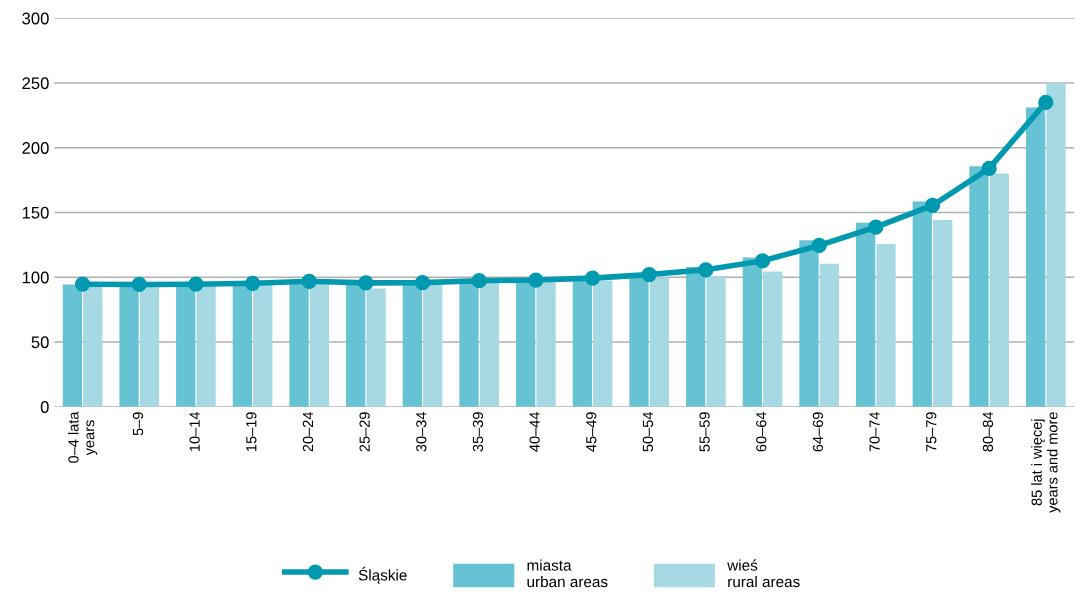  I want to click on x-tick-label: 55–59, so click(704, 432).